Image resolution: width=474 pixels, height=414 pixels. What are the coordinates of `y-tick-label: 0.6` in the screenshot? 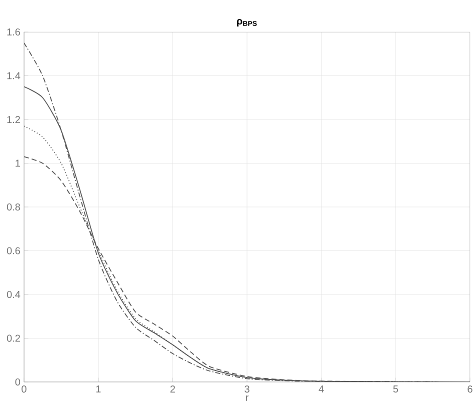 It's located at (13, 250).